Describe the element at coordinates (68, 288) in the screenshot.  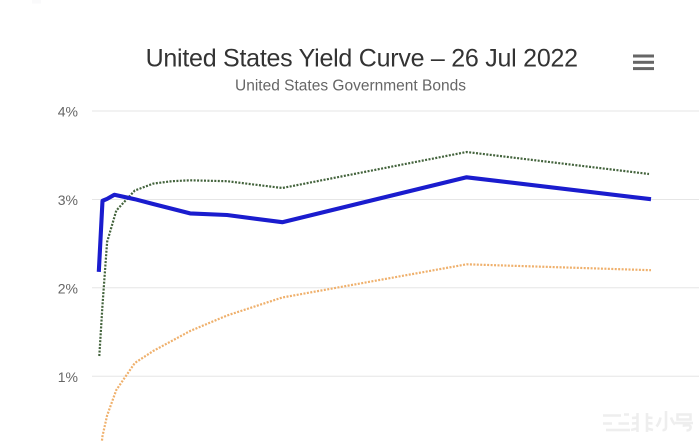
I see `svg-text: 2%` at that location.